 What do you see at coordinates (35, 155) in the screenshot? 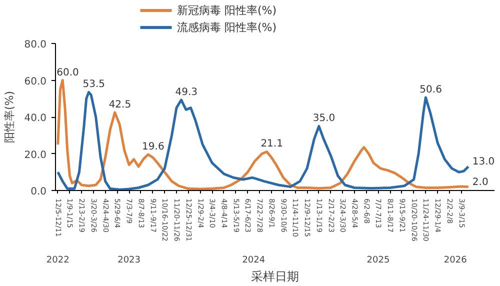
I see `y-tick-label: 20.0` at bounding box center [35, 155].